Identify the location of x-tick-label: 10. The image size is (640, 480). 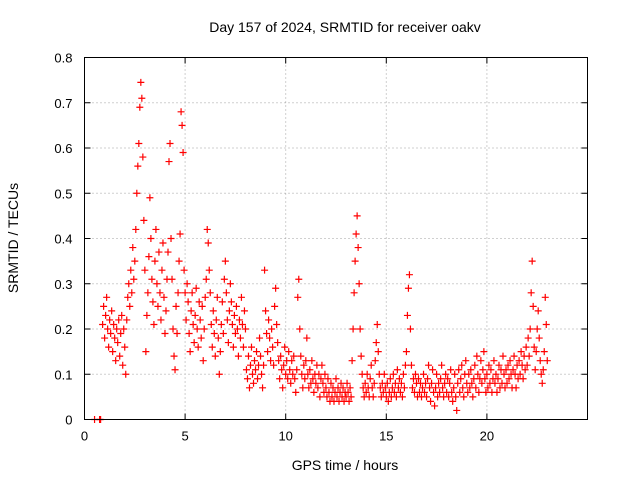
(285, 436).